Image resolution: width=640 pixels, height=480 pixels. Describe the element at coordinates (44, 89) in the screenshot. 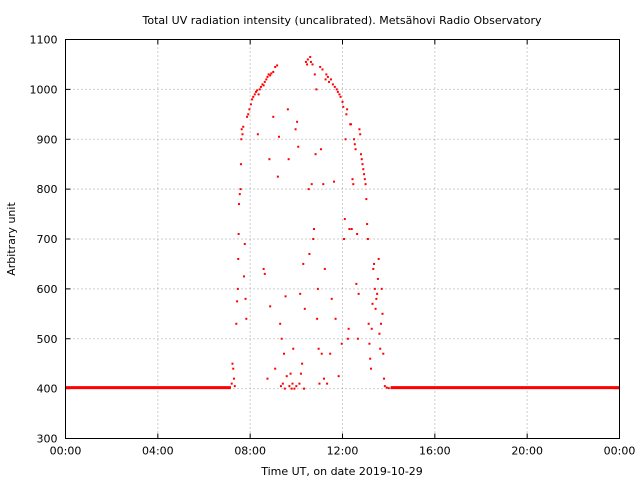

I see `y-tick-label: 1000` at that location.